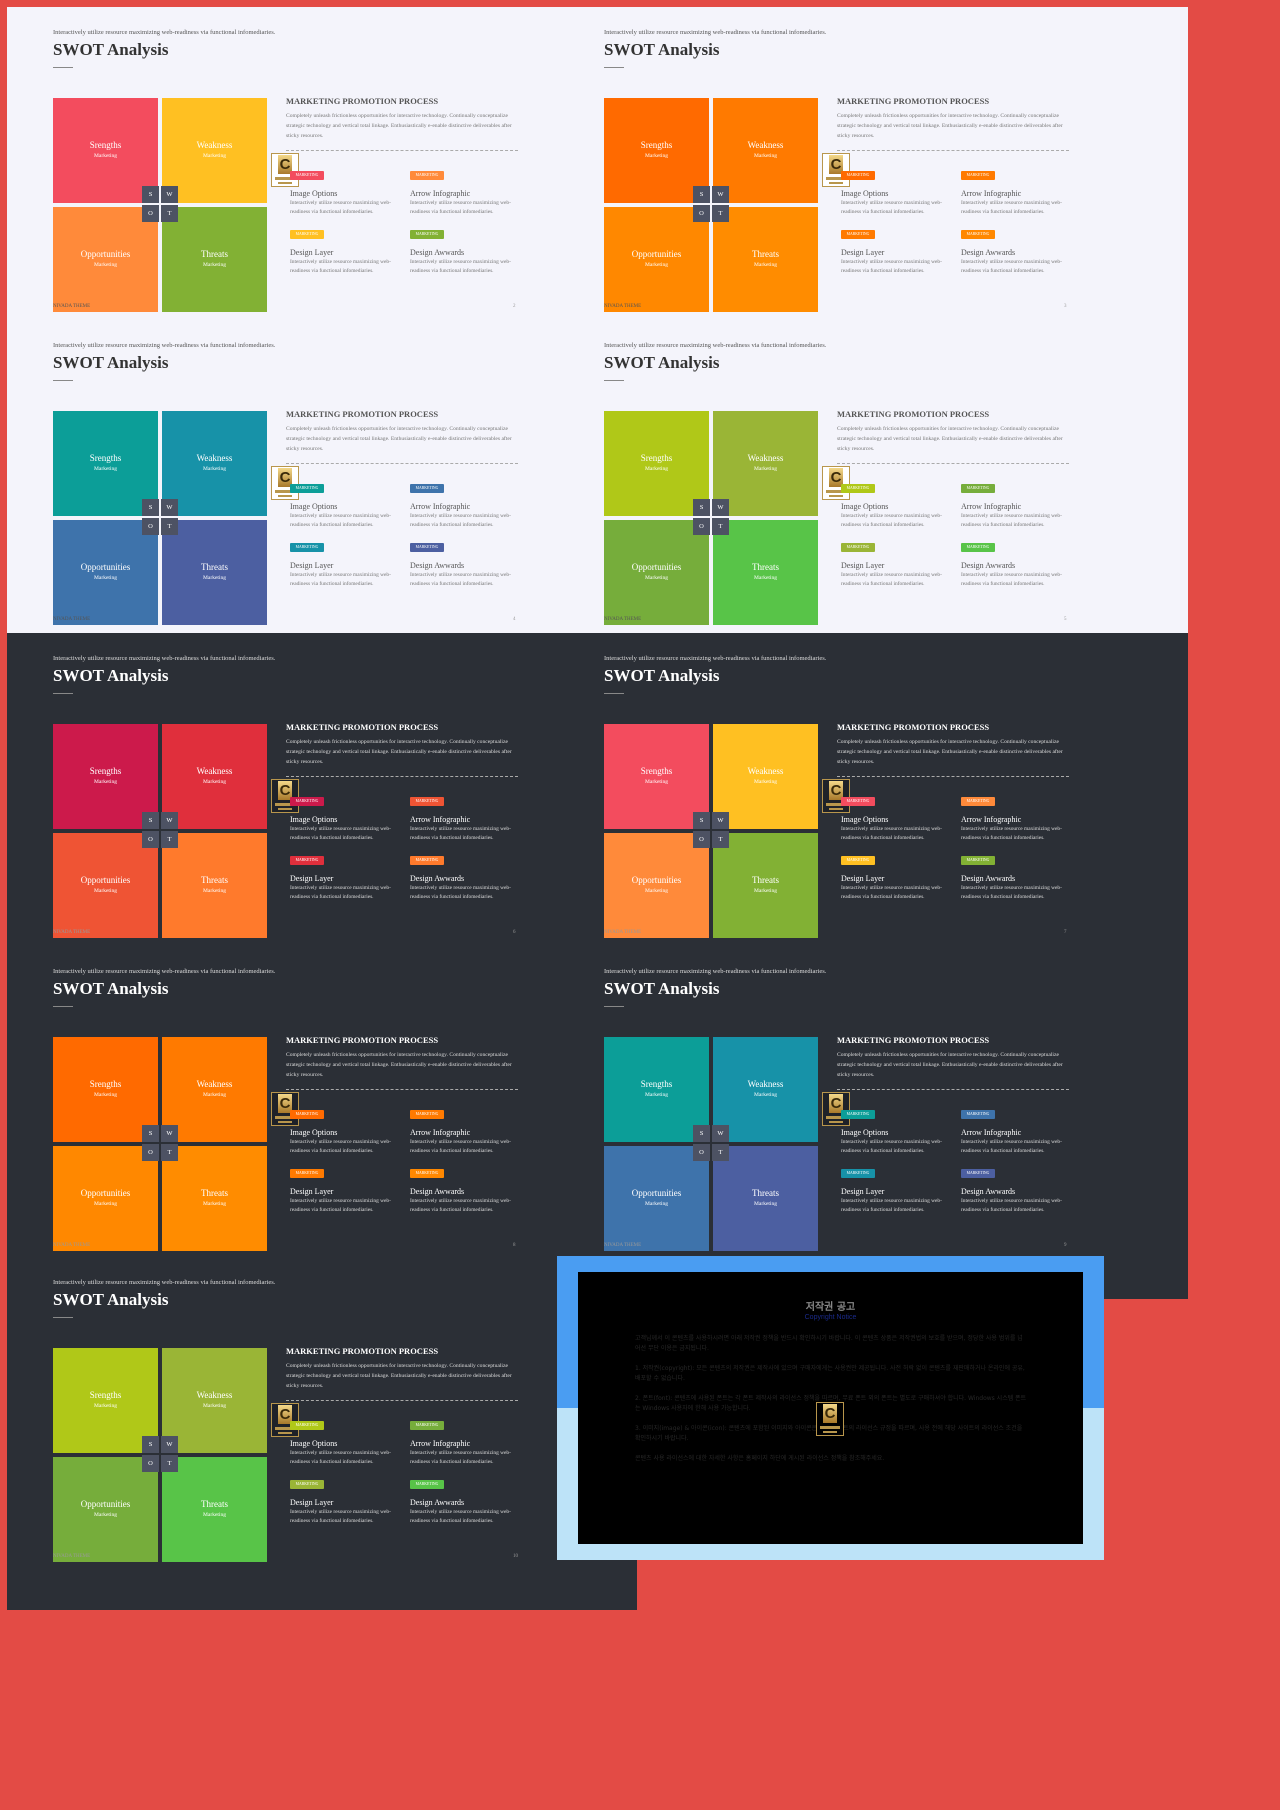 This screenshot has height=1810, width=1280. Describe the element at coordinates (614, 67) in the screenshot. I see `title-underline` at that location.